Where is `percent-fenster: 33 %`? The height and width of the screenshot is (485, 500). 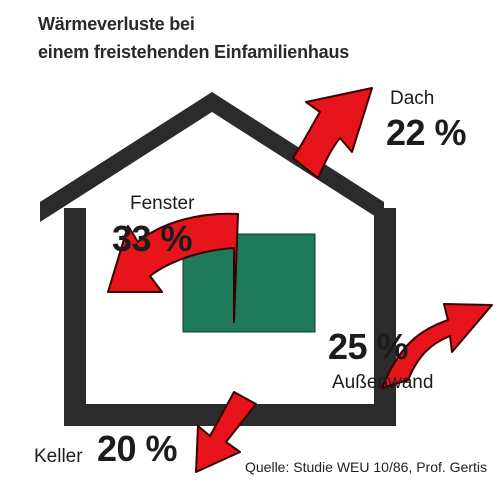 percent-fenster: 33 % is located at coordinates (152, 238).